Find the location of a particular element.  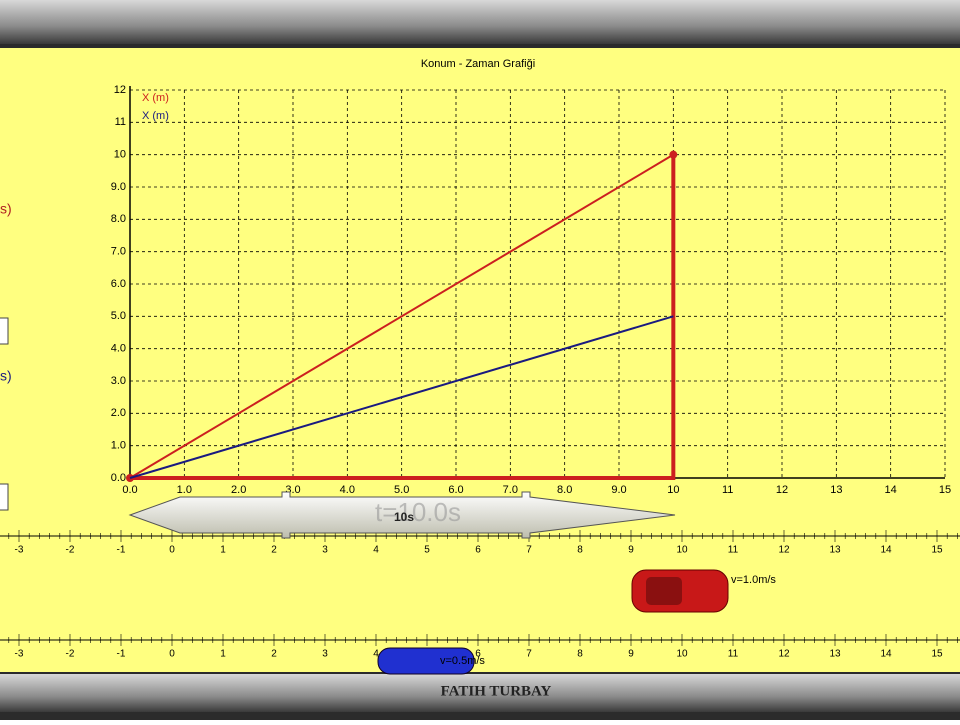

car-roof is located at coordinates (664, 591).